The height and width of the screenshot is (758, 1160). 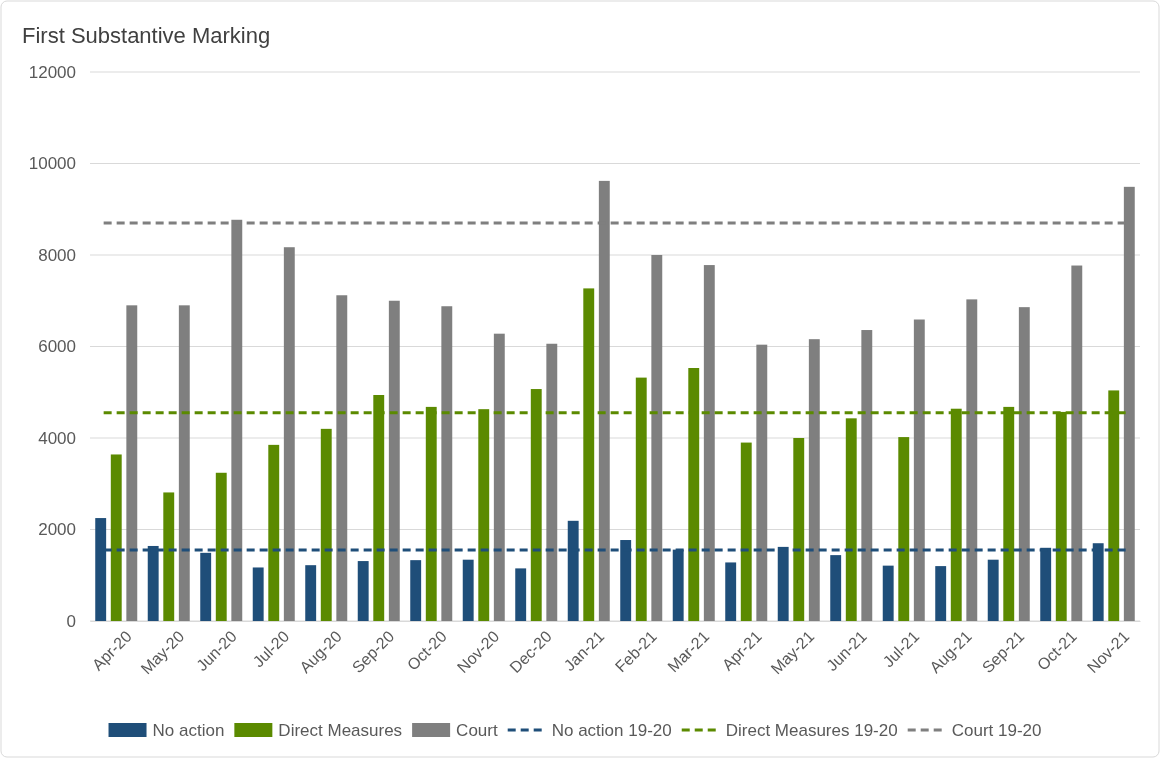 What do you see at coordinates (340, 730) in the screenshot?
I see `legend-label: Direct Measures` at bounding box center [340, 730].